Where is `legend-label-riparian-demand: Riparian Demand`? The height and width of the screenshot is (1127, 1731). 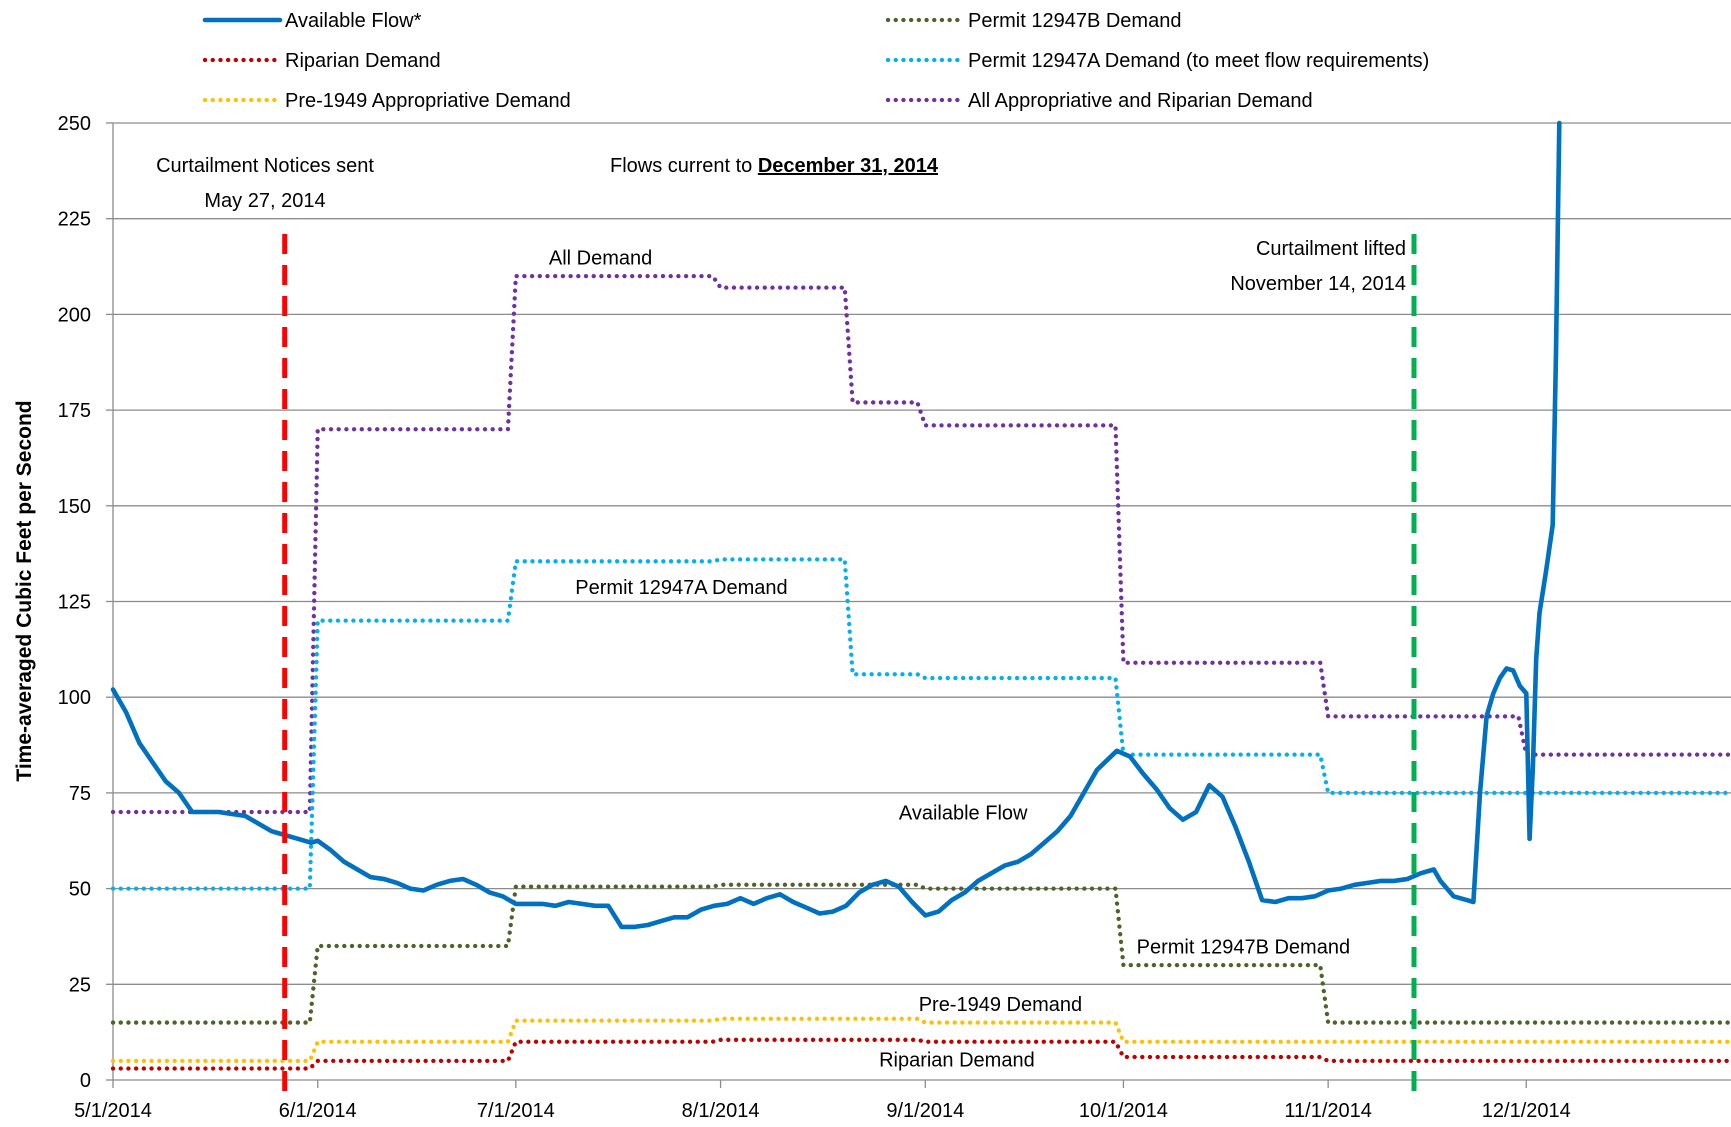 legend-label-riparian-demand: Riparian Demand is located at coordinates (363, 61).